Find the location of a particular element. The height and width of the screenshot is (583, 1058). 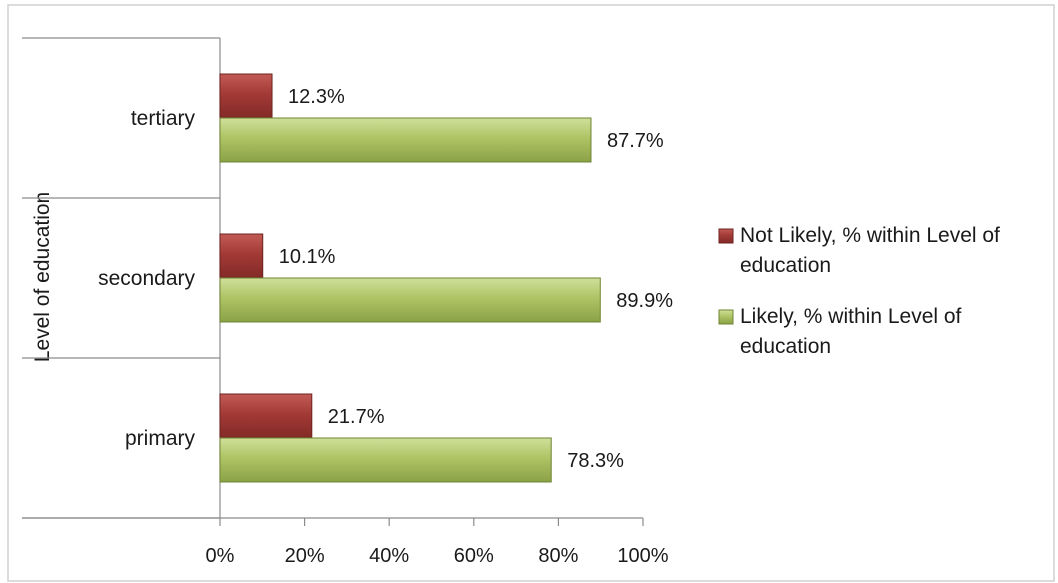

data-label: 78.3% is located at coordinates (595, 461).